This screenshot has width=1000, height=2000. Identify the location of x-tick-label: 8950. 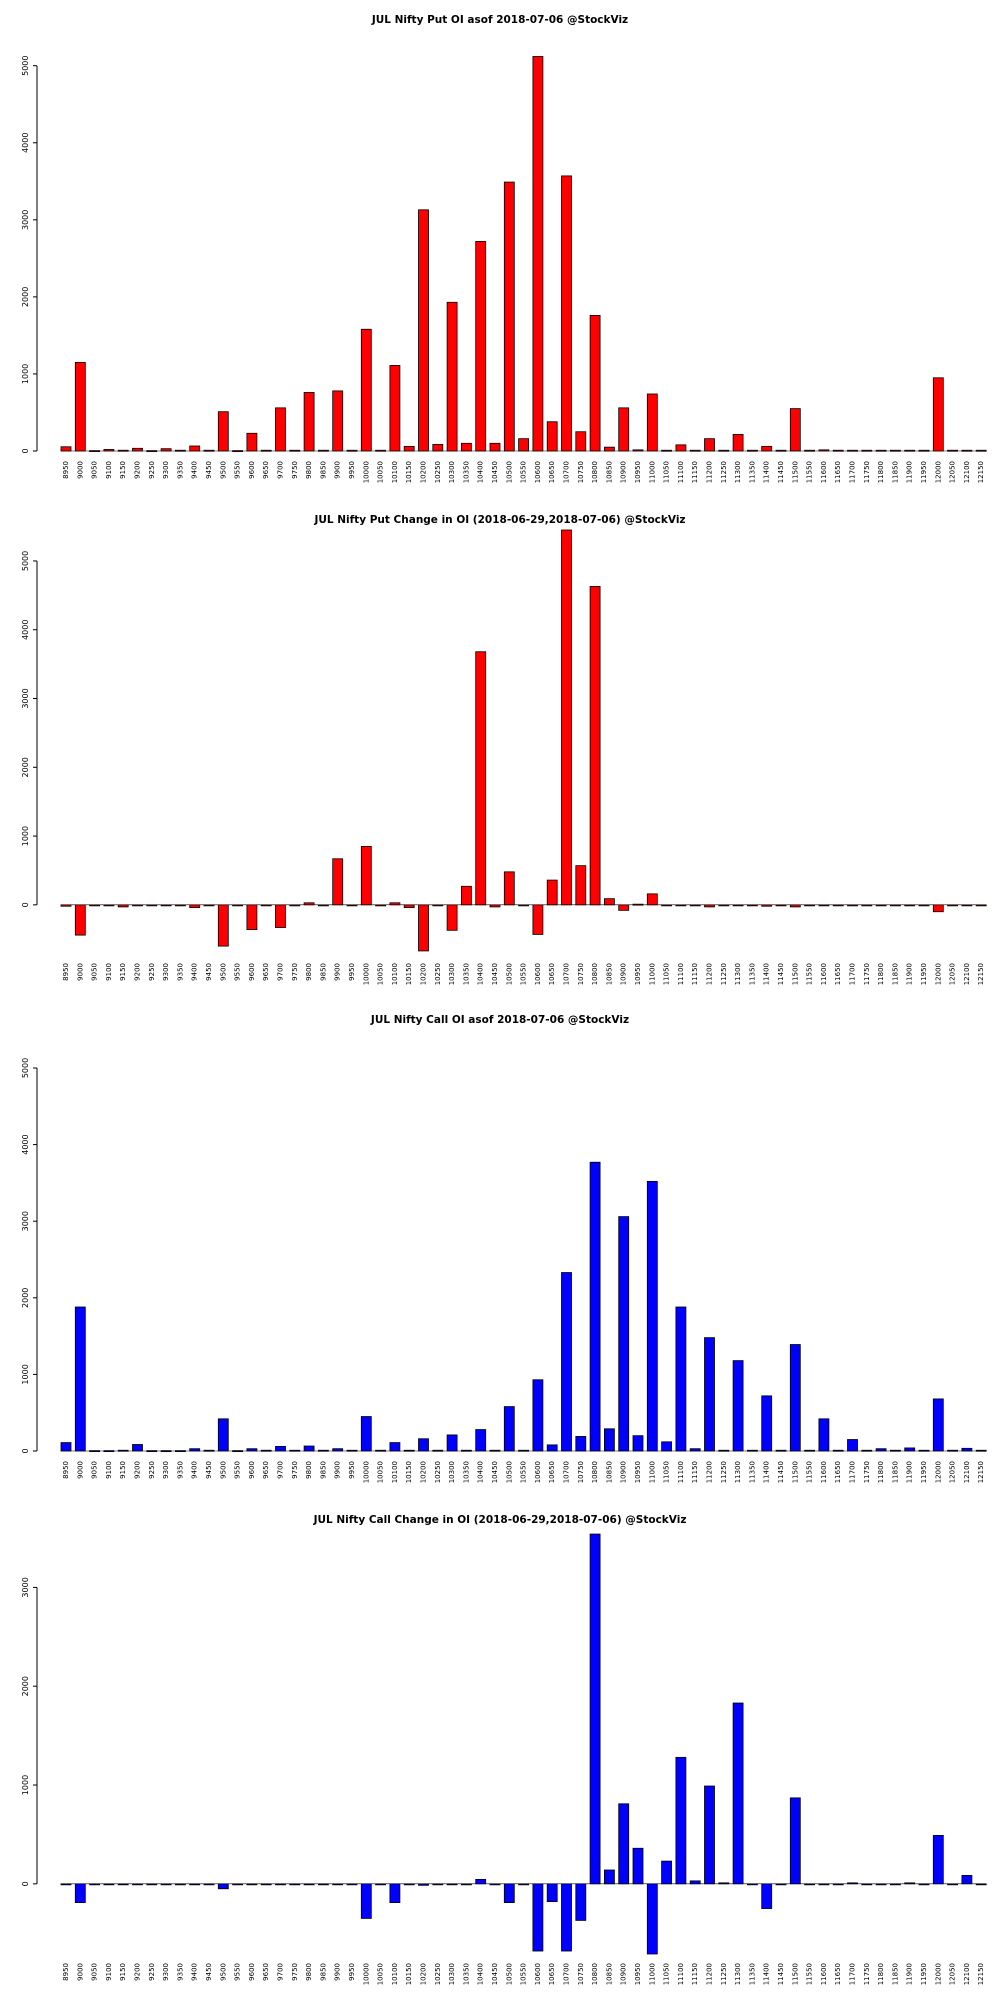
(66, 470).